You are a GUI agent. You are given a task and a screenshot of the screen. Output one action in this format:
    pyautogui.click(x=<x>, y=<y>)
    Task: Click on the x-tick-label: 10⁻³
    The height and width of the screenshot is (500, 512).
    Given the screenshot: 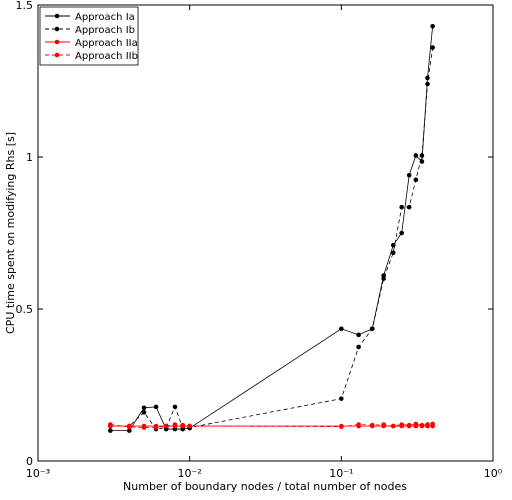 What is the action you would take?
    pyautogui.click(x=38, y=473)
    